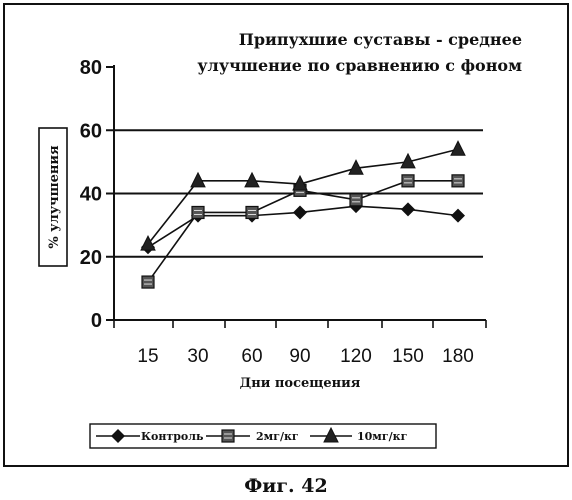 This screenshot has height=500, width=572. Describe the element at coordinates (359, 65) in the screenshot. I see `chart-title-line-2: улучшение по сравнению с фоном` at that location.